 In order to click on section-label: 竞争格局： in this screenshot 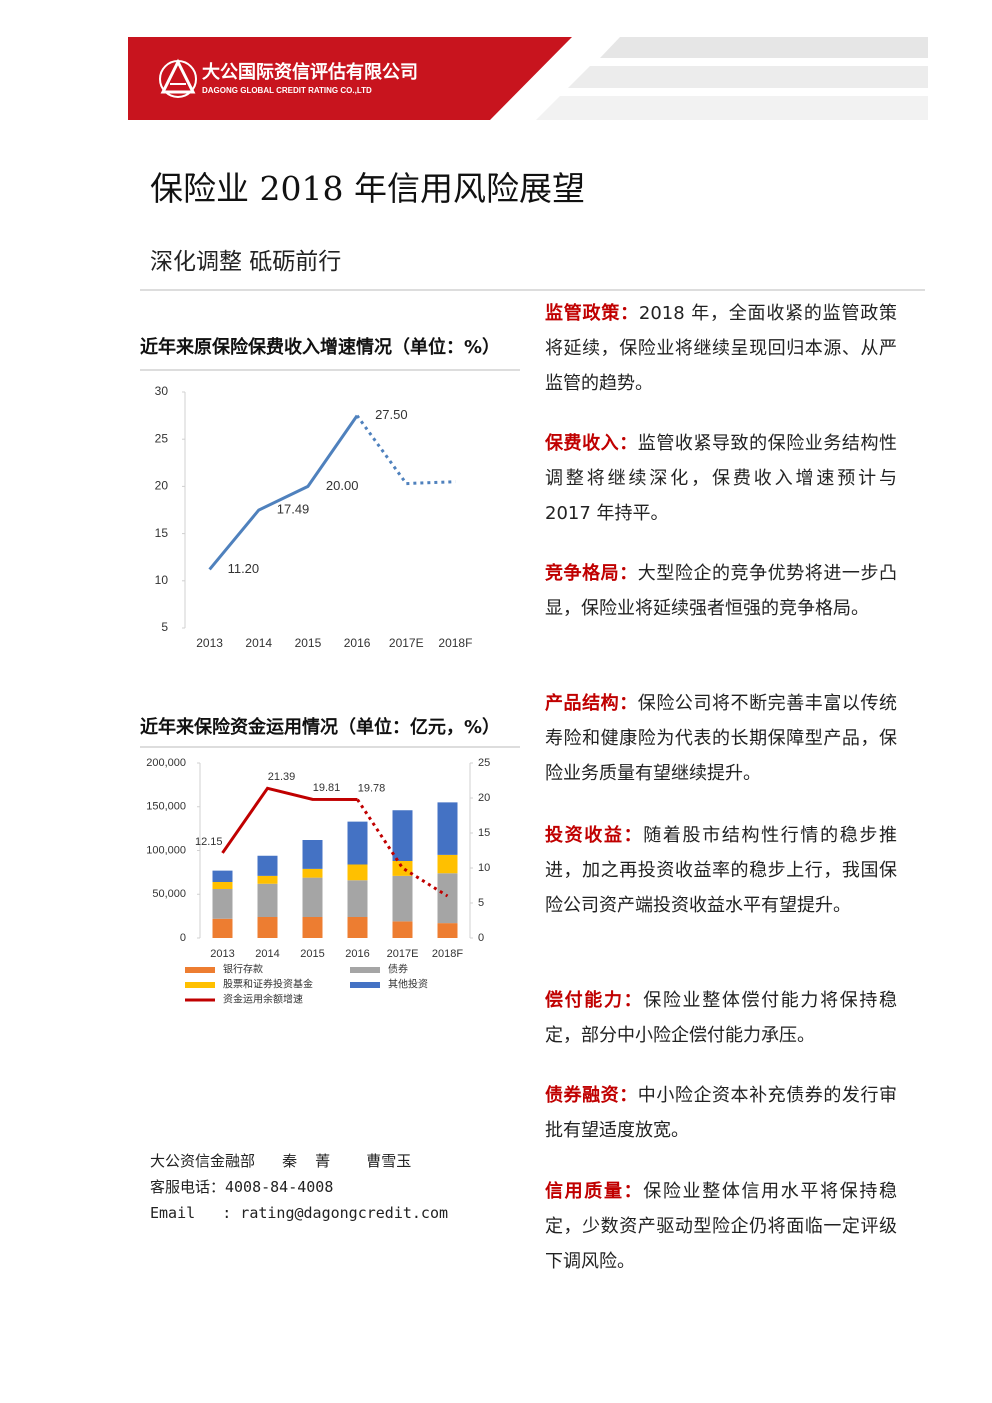, I will do `click(591, 573)`.